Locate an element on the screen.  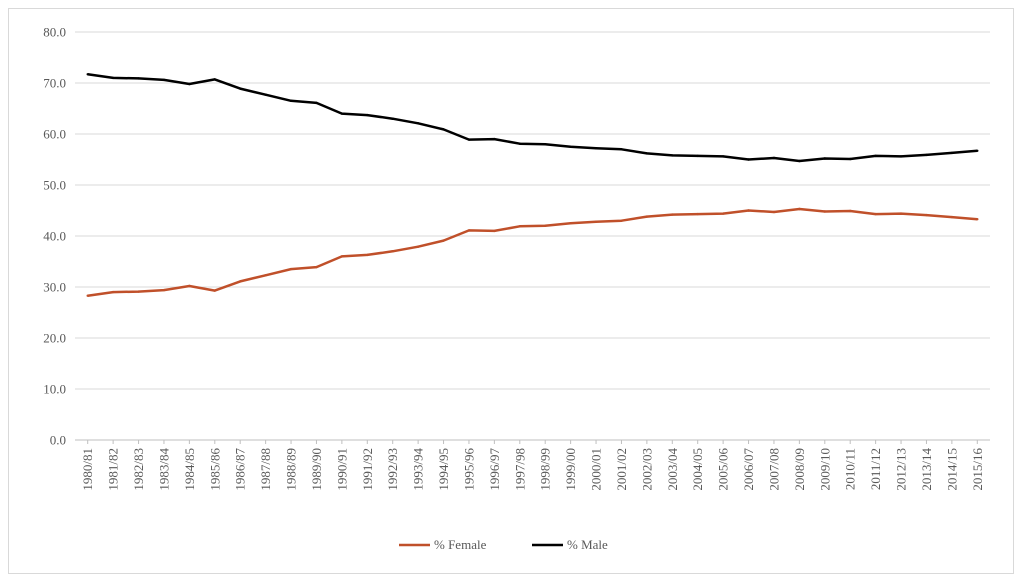
x-tick-label: 1993/94 is located at coordinates (418, 469).